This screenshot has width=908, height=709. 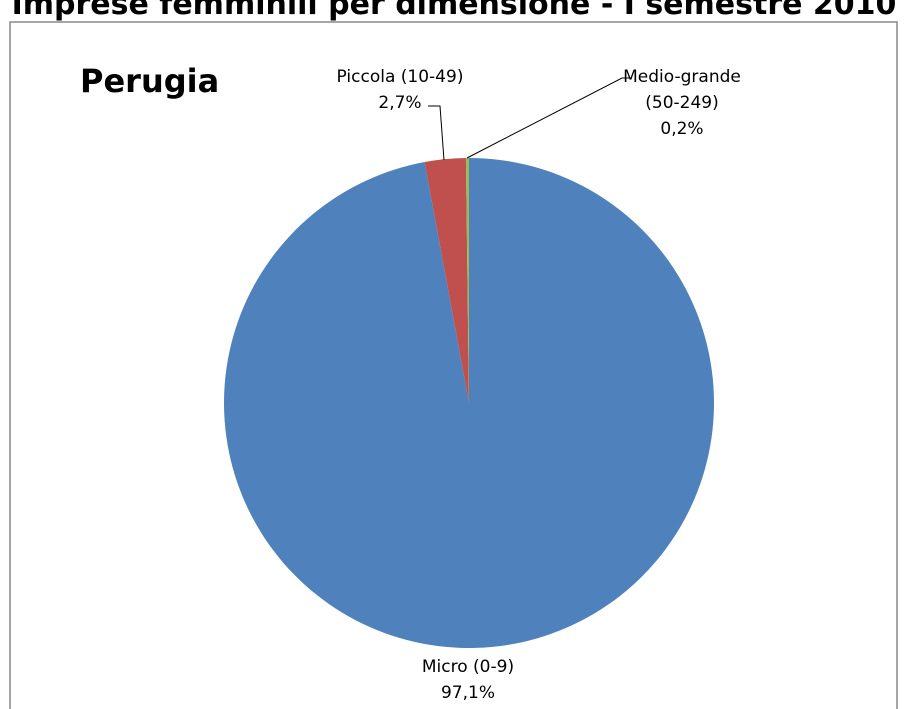 What do you see at coordinates (682, 90) in the screenshot?
I see `category-label: Medio-grande (50-249)` at bounding box center [682, 90].